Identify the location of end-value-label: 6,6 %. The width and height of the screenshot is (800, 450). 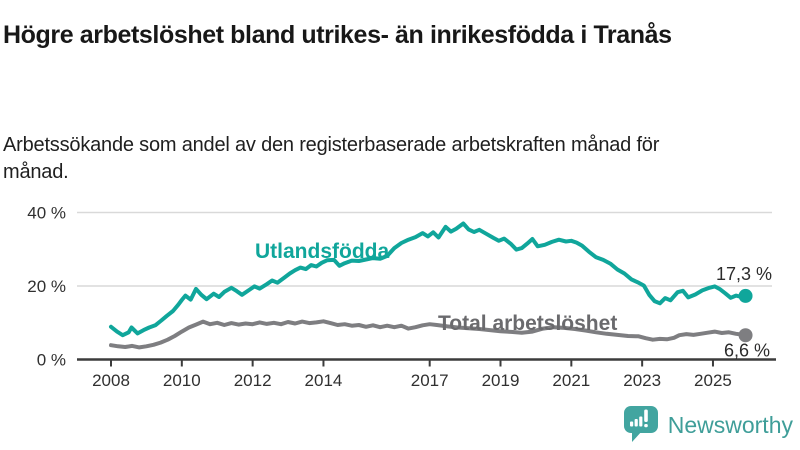
(747, 351).